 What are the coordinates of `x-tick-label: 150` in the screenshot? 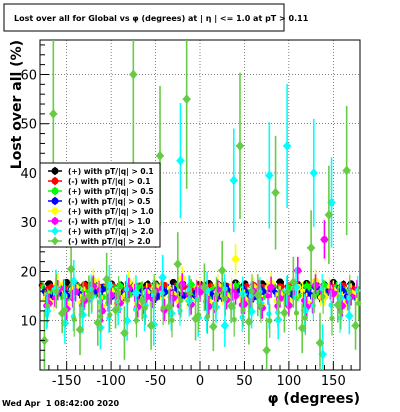 It's located at (333, 381).